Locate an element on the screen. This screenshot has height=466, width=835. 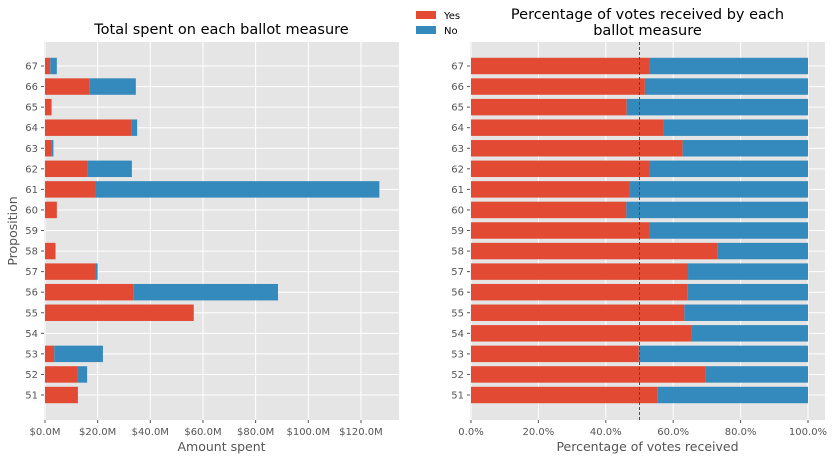
left-y-tick-label: 52 is located at coordinates (31, 375).